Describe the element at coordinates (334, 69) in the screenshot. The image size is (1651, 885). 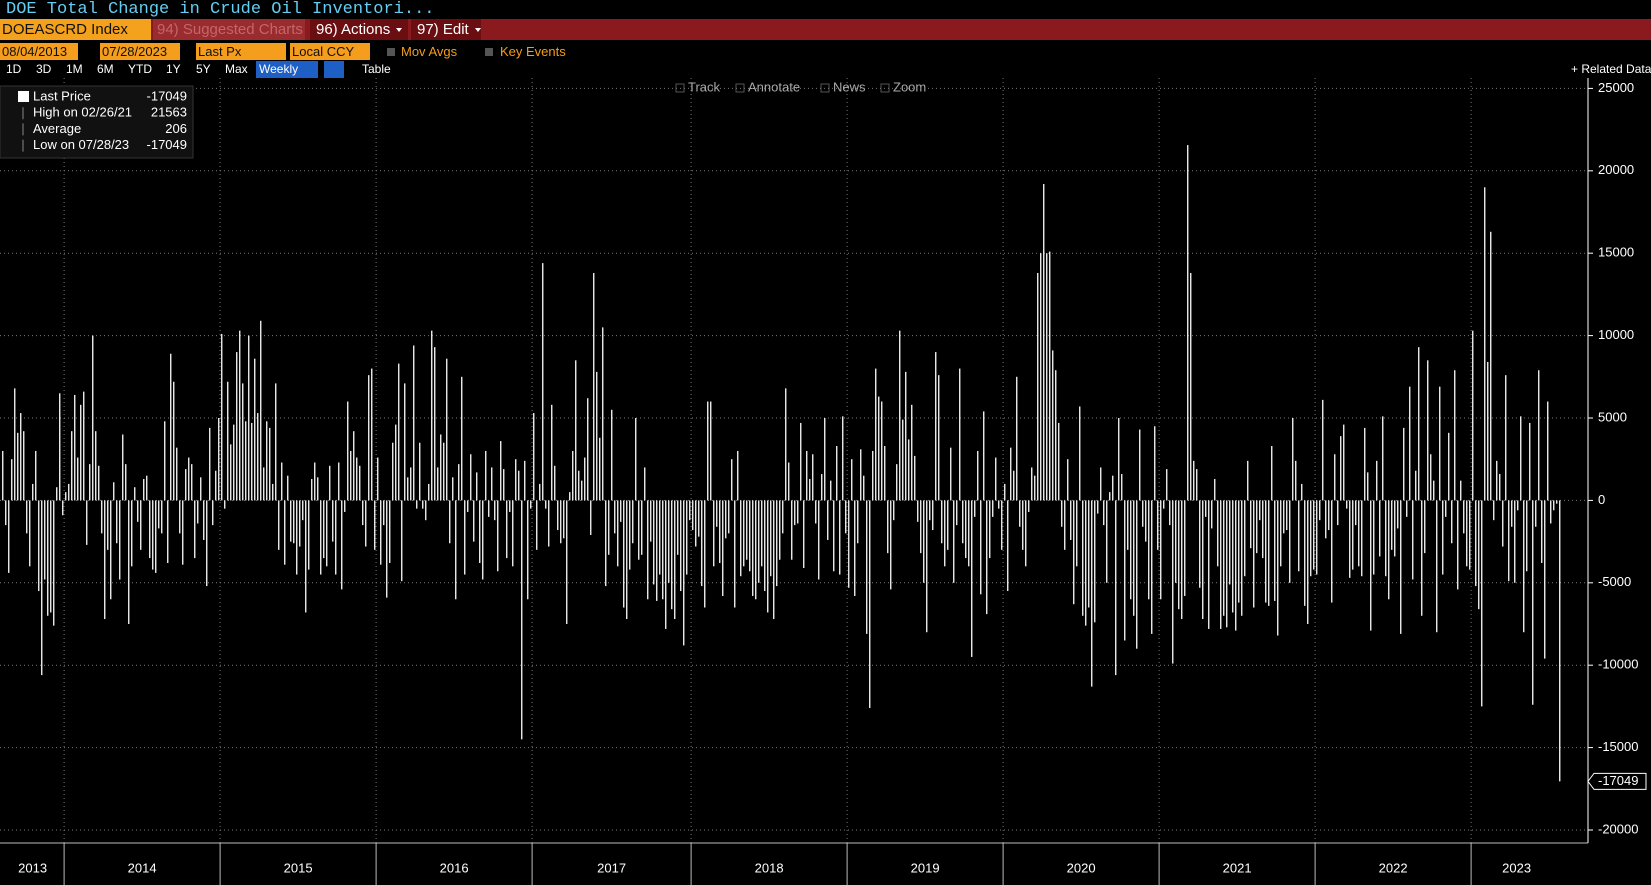
I see `chart-style` at that location.